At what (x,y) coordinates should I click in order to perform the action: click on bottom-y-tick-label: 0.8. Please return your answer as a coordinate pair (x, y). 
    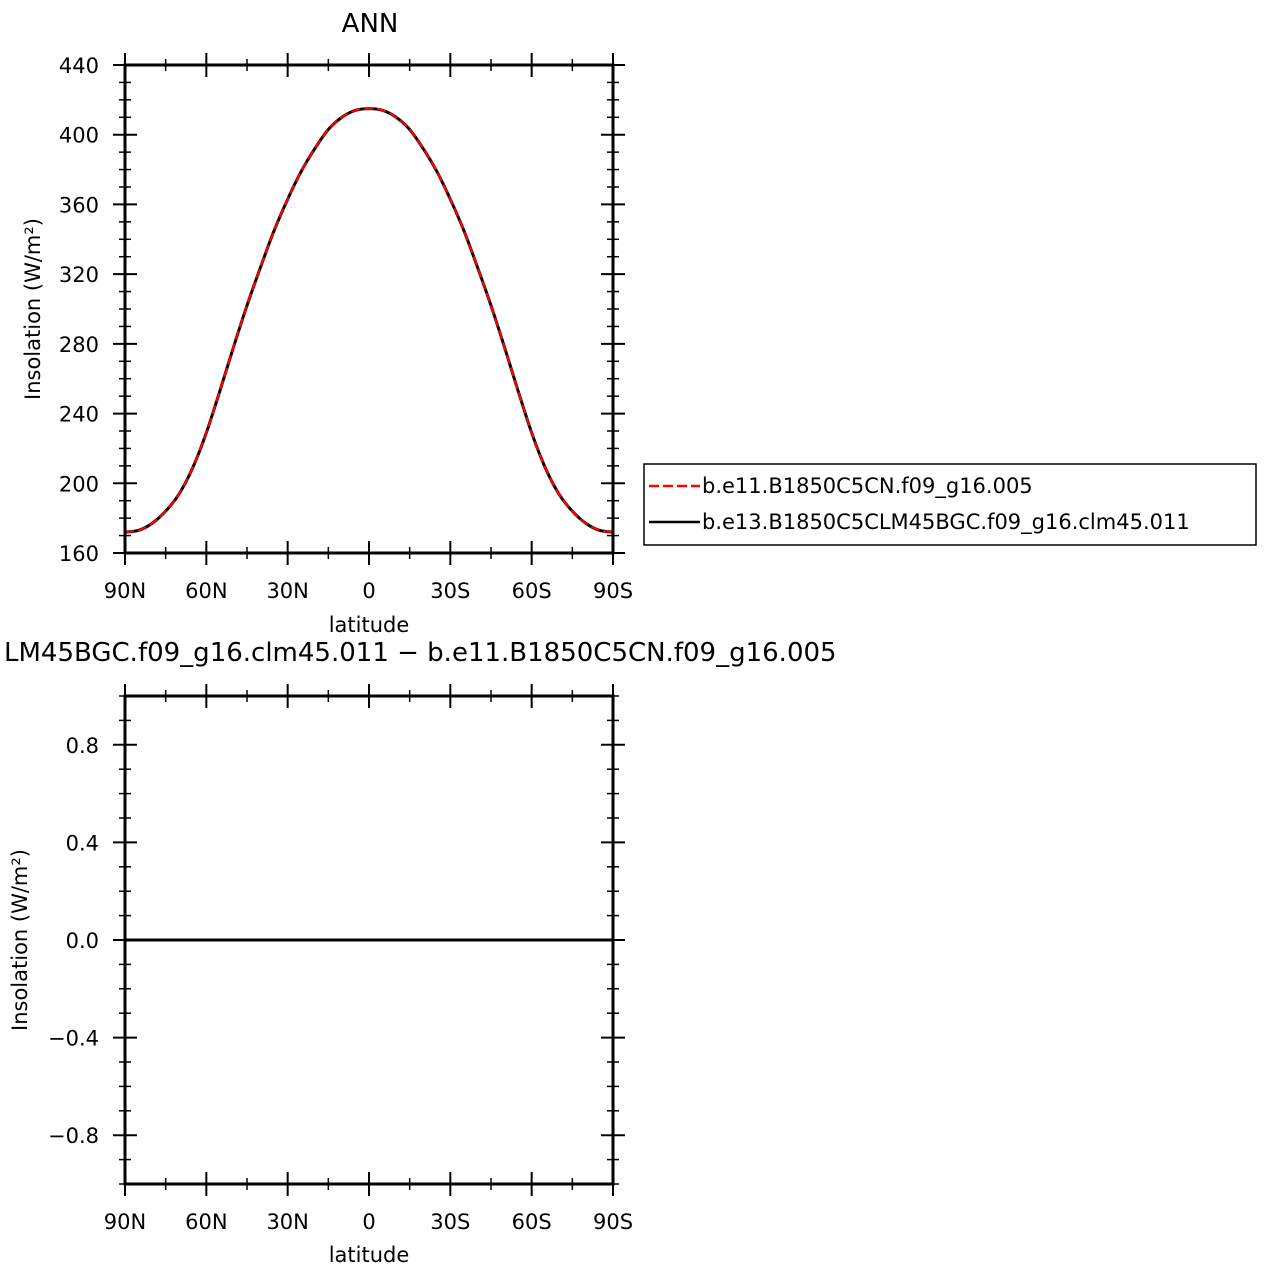
    Looking at the image, I should click on (82, 746).